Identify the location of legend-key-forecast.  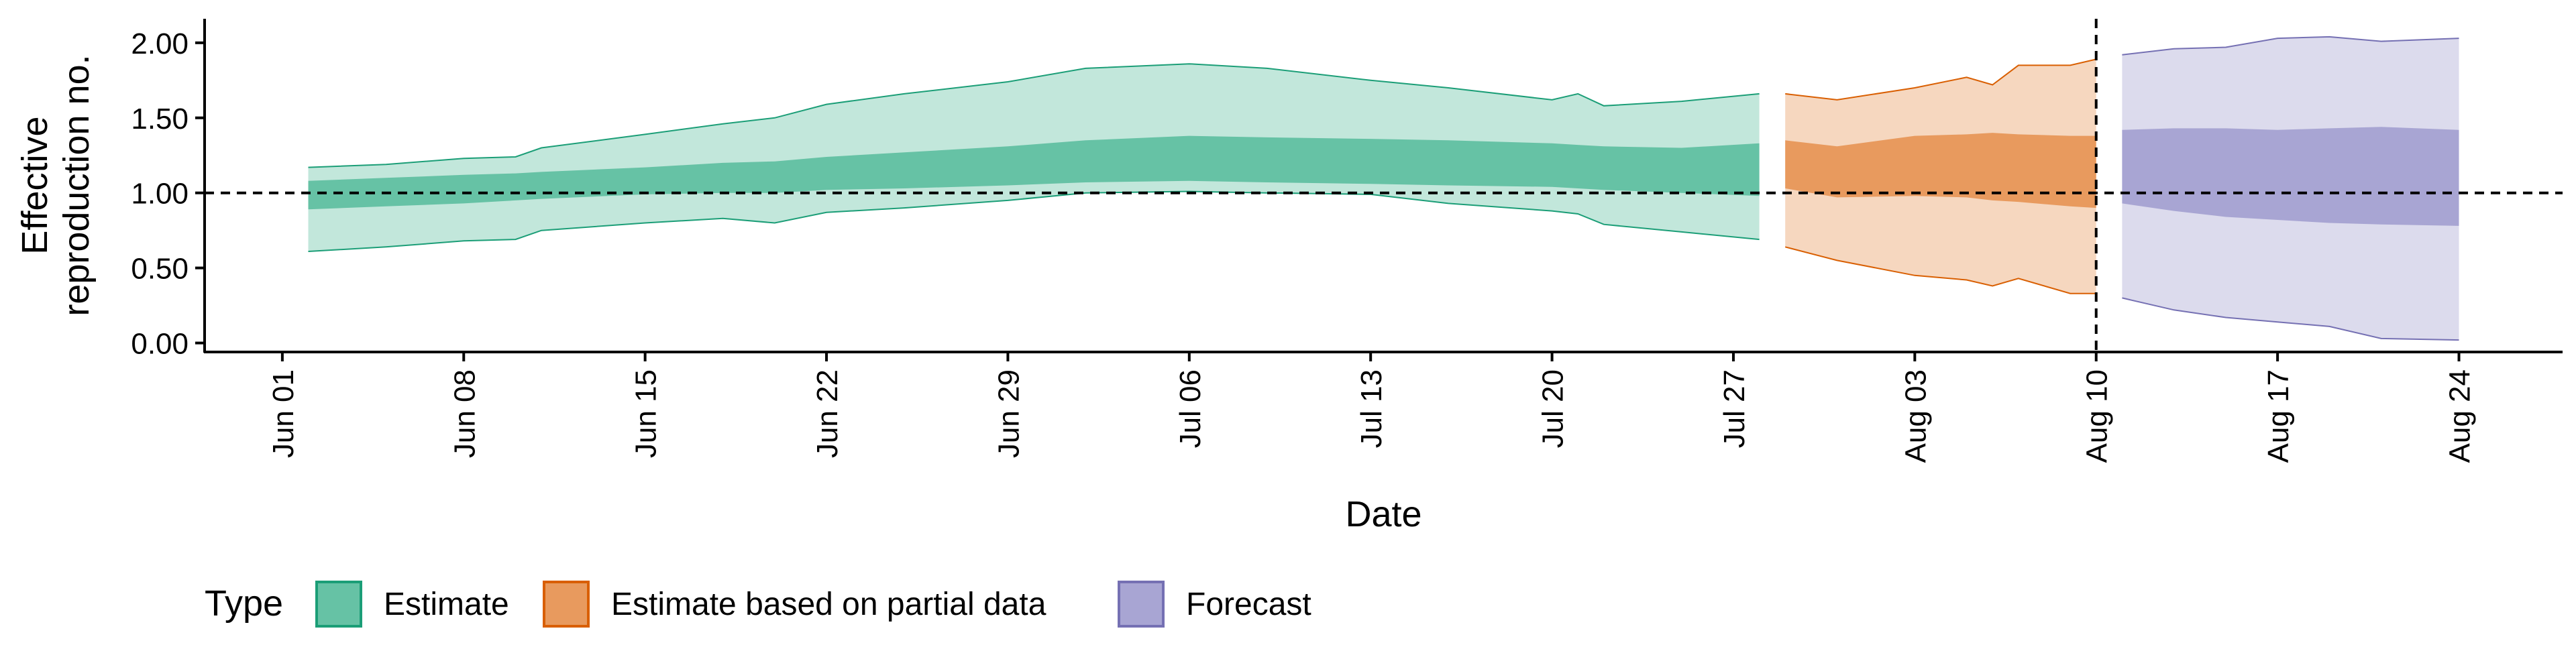
(1141, 604).